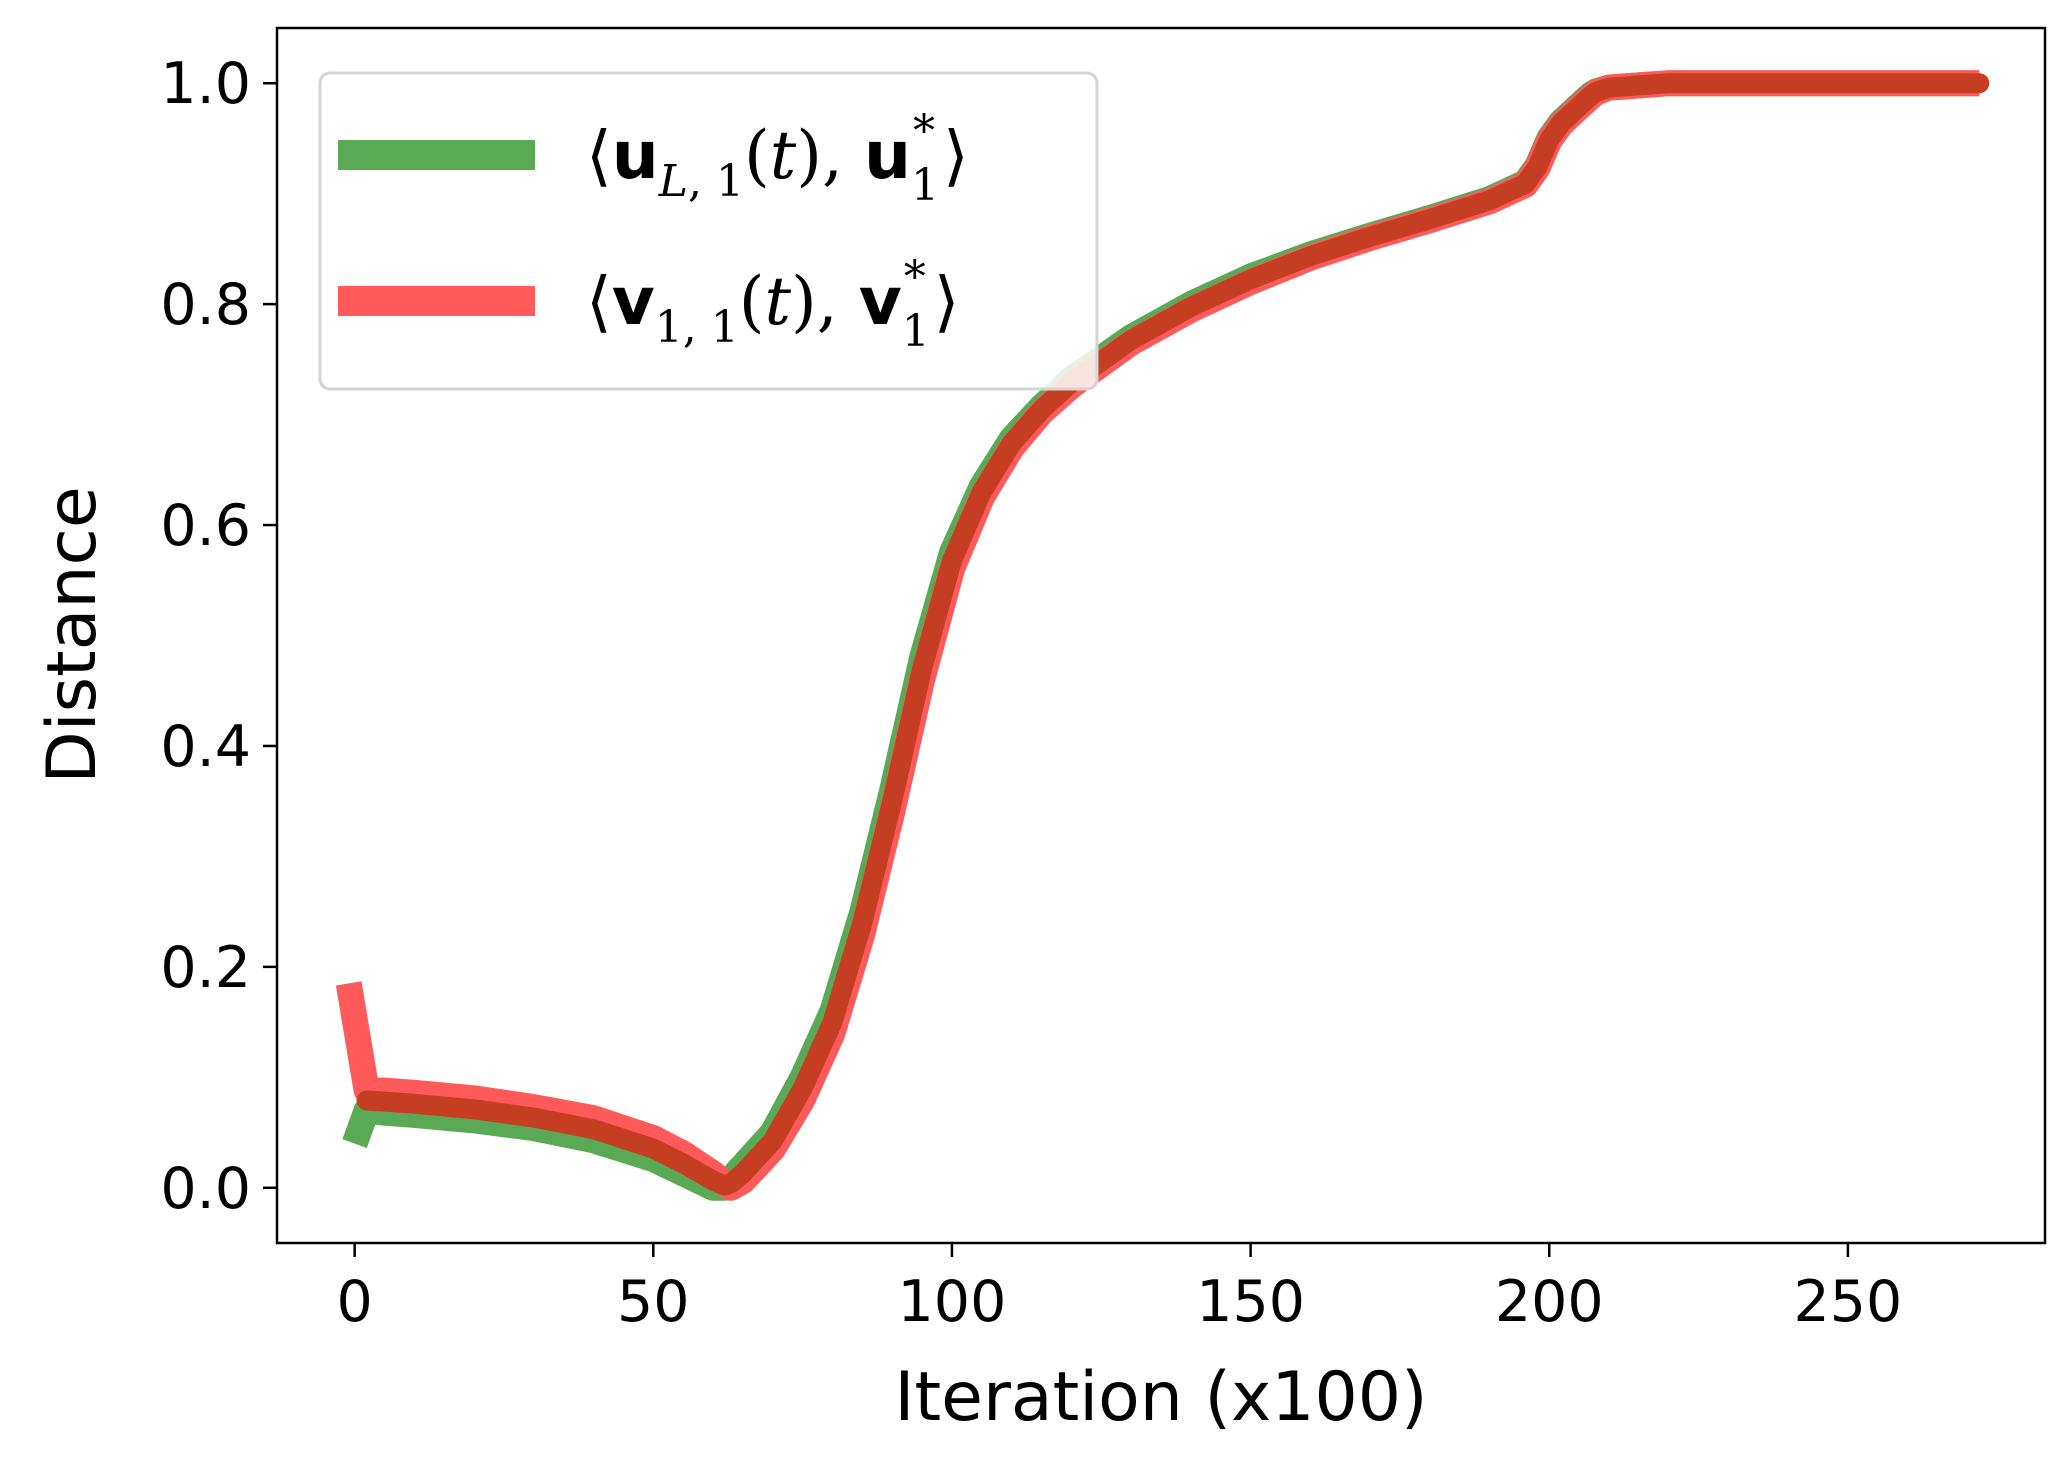  What do you see at coordinates (205, 526) in the screenshot?
I see `y-tick-label: 0.6` at bounding box center [205, 526].